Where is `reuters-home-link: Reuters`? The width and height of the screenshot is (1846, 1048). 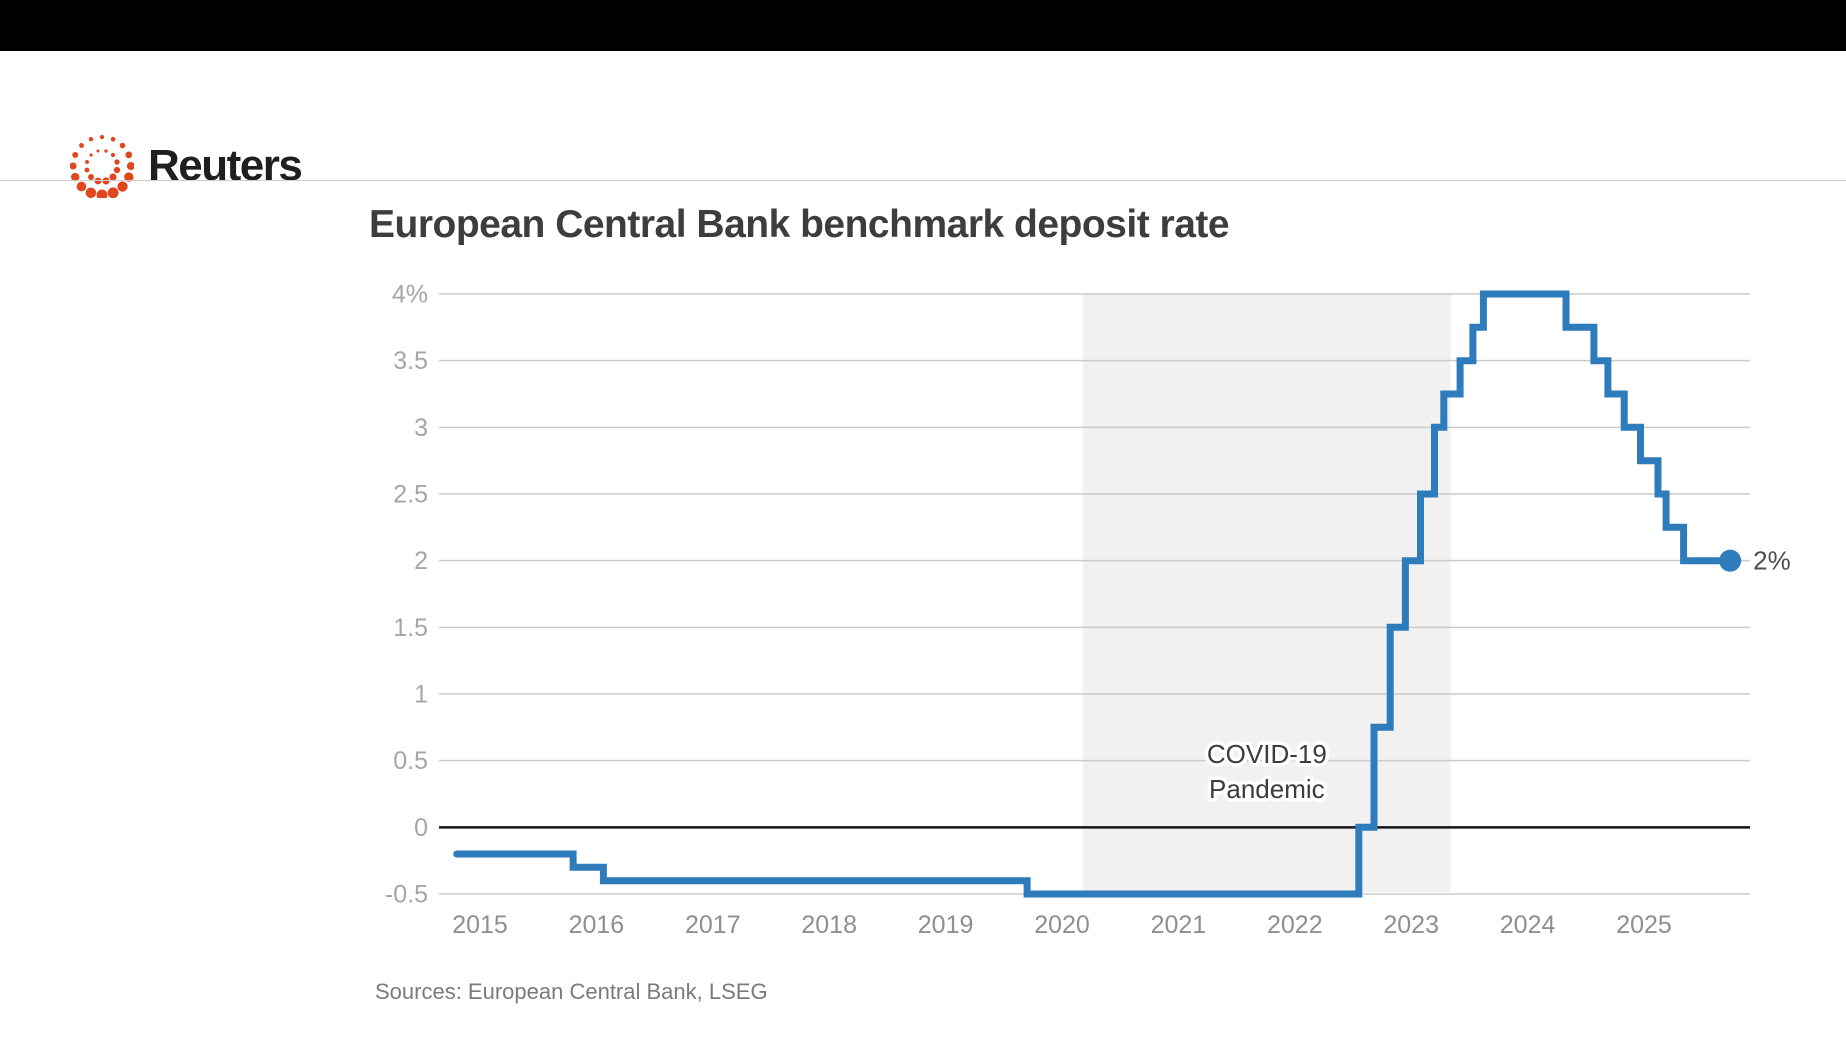
reuters-home-link: Reuters is located at coordinates (186, 166).